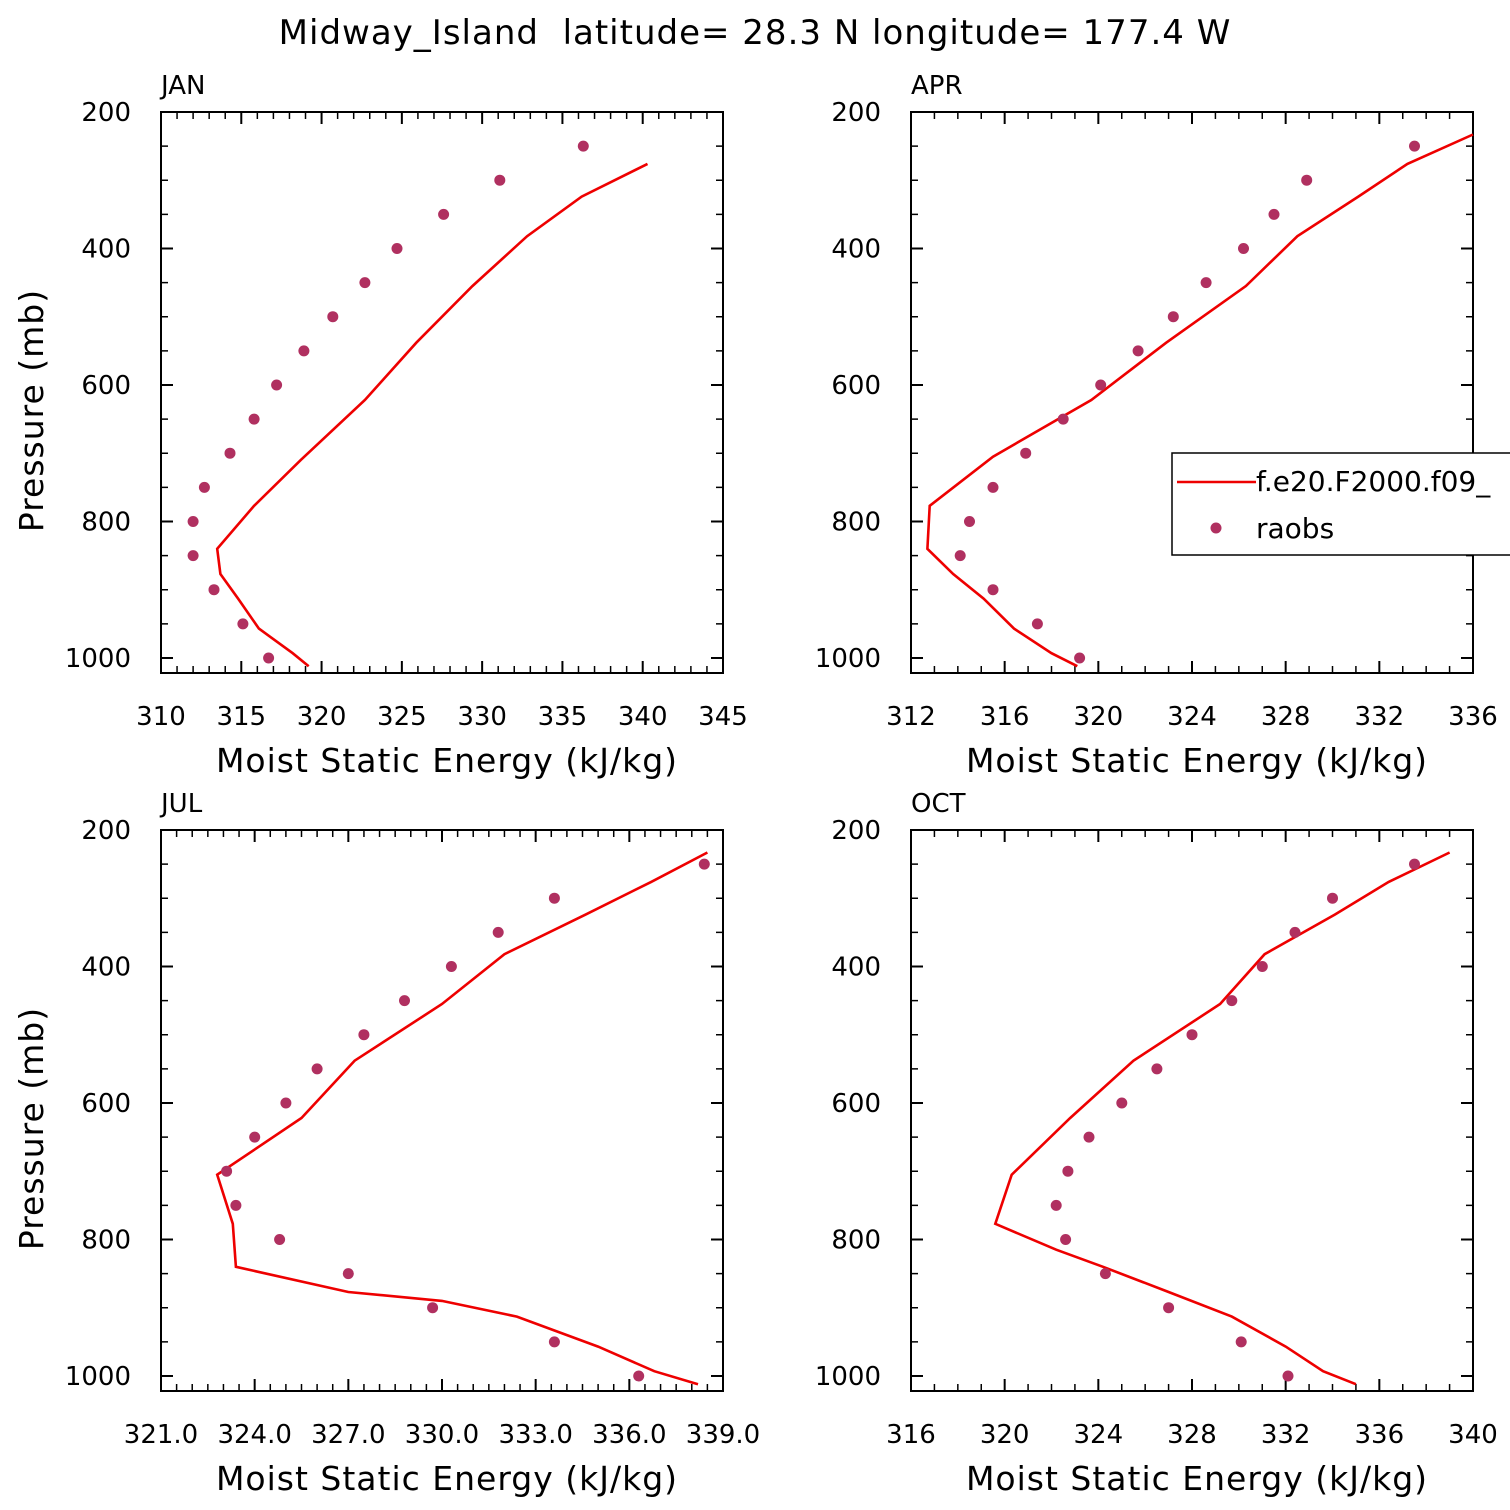 This screenshot has height=1510, width=1510. What do you see at coordinates (182, 86) in the screenshot?
I see `panel-label: JAN` at bounding box center [182, 86].